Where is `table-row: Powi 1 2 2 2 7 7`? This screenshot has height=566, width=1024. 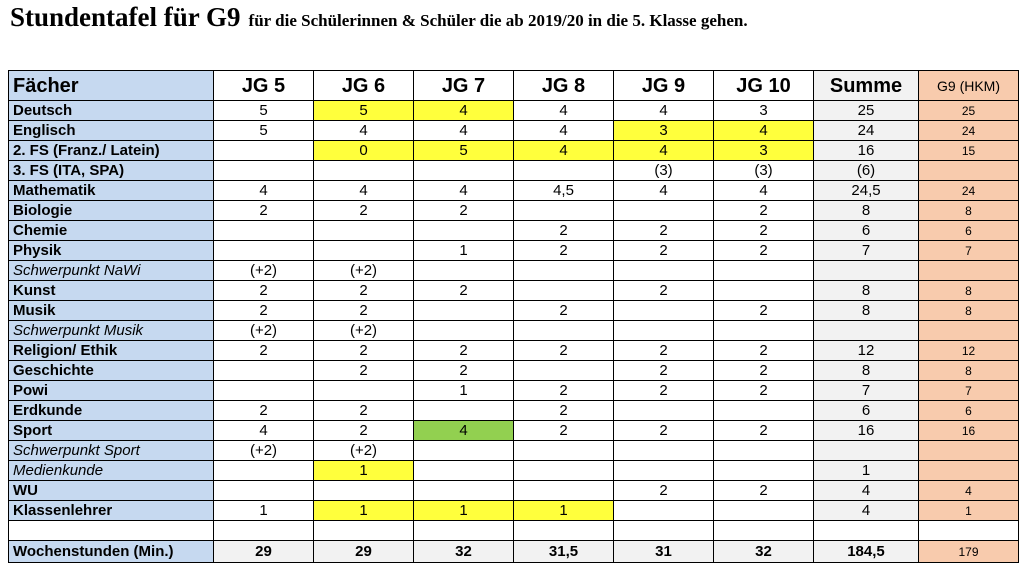 table-row: Powi 1 2 2 2 7 7 is located at coordinates (513, 390).